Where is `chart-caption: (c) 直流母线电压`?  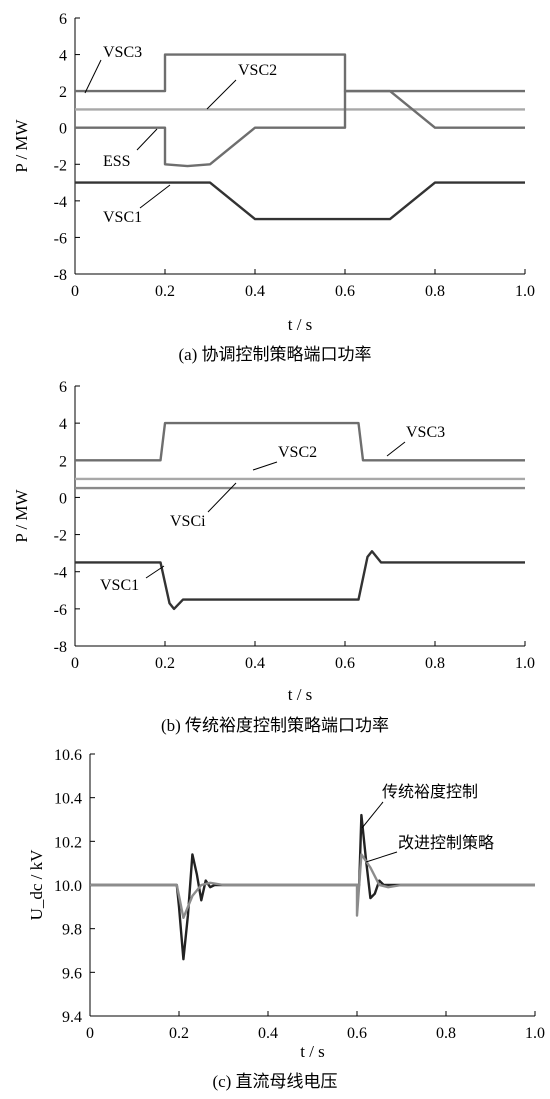
chart-caption: (c) 直流母线电压 is located at coordinates (274, 1081).